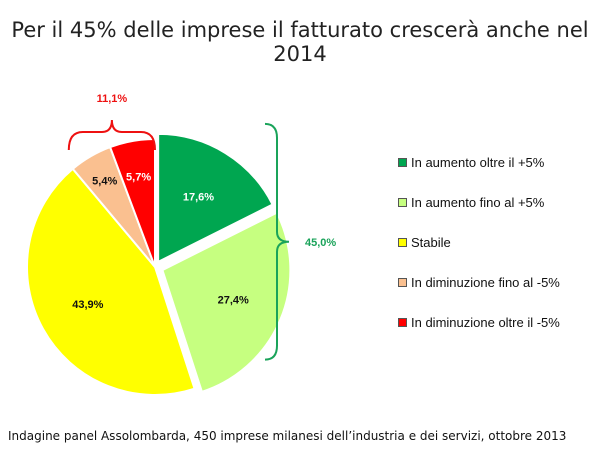 This screenshot has width=600, height=450. I want to click on brace-growth-label: 45,0%, so click(320, 243).